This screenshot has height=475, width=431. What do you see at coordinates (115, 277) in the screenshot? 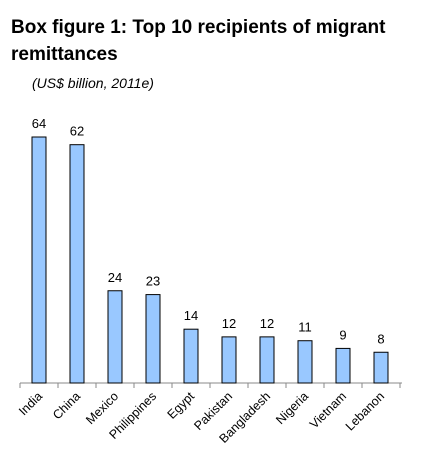
I see `data-label-mexico: 24` at bounding box center [115, 277].